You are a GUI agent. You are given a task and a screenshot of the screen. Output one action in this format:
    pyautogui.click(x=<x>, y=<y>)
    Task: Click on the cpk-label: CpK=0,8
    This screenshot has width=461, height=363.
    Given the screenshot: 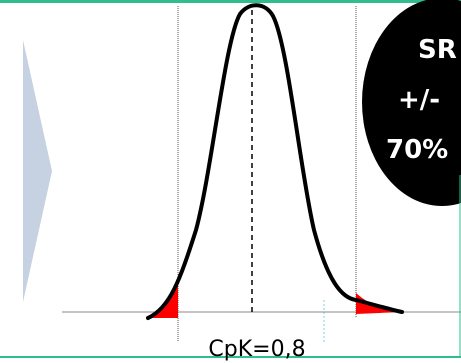 What is the action you would take?
    pyautogui.click(x=256, y=349)
    